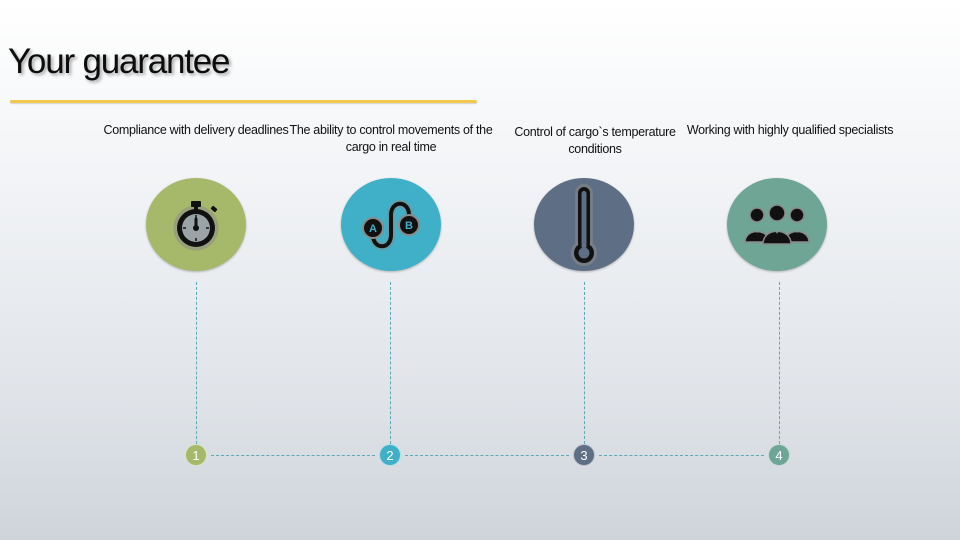  I want to click on step-1-connector, so click(196, 363).